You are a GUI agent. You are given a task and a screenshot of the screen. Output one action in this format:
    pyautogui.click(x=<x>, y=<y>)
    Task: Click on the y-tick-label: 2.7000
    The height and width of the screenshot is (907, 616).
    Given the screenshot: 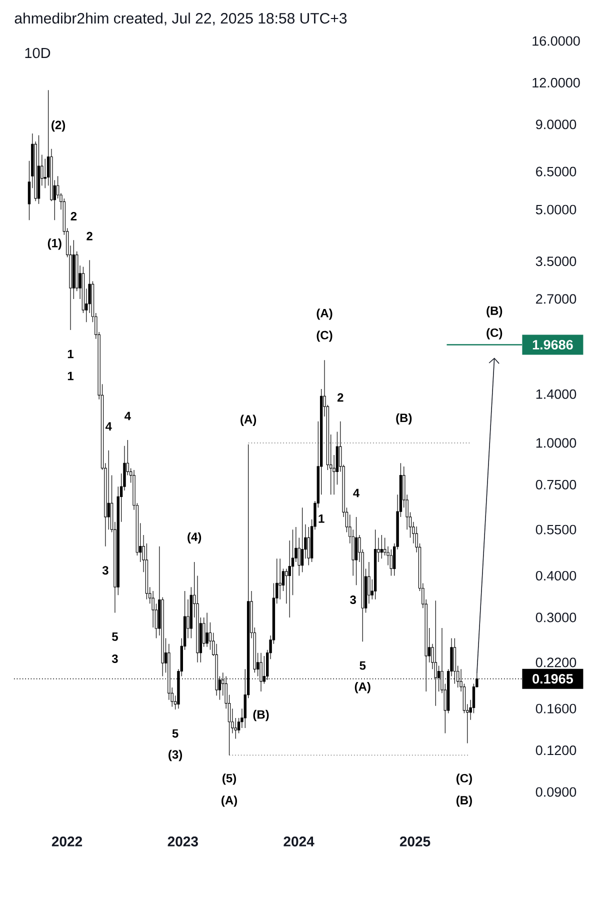 What is the action you would take?
    pyautogui.click(x=556, y=299)
    